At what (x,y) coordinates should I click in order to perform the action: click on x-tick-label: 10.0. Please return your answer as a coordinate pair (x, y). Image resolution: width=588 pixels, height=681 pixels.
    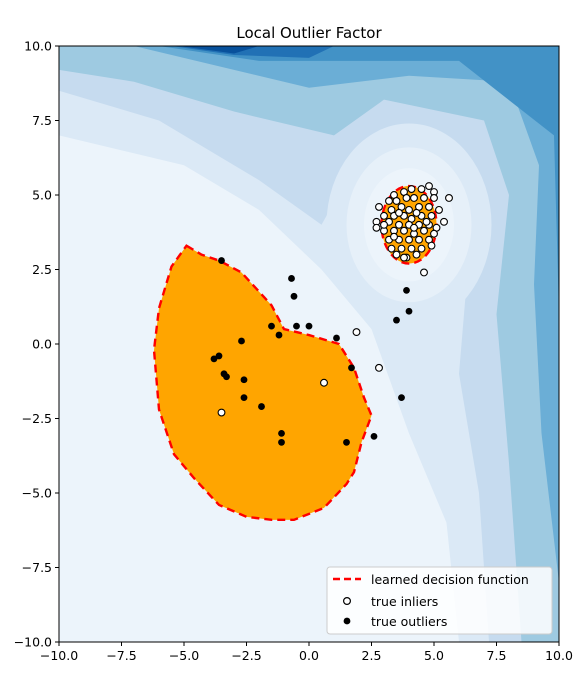
    Looking at the image, I should click on (559, 655).